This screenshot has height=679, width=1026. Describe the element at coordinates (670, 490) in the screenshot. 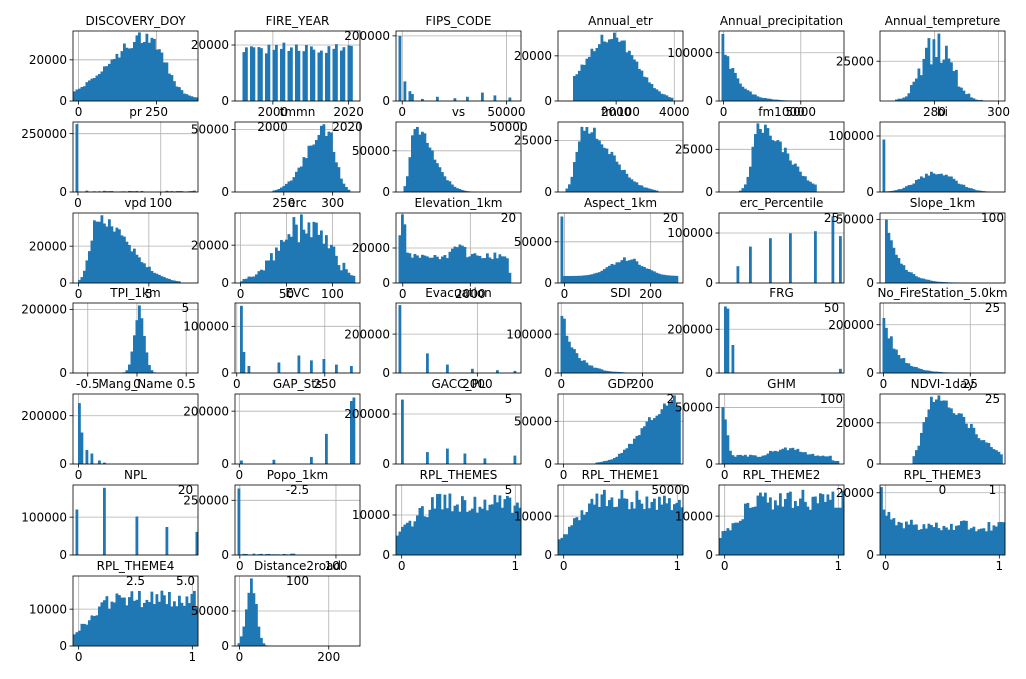

I see `overlapping-tick-label: 50000` at that location.